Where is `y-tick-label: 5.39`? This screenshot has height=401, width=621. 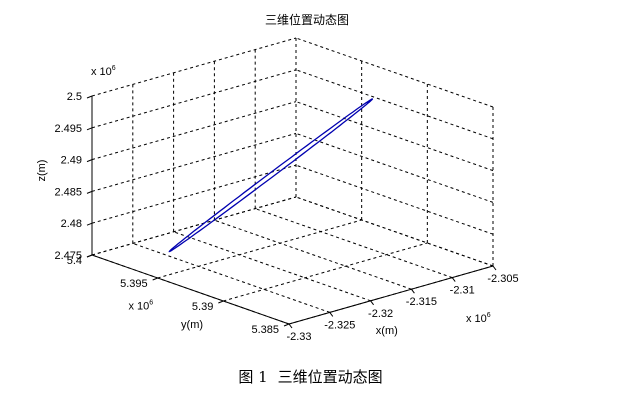 y-tick-label: 5.39 is located at coordinates (202, 307).